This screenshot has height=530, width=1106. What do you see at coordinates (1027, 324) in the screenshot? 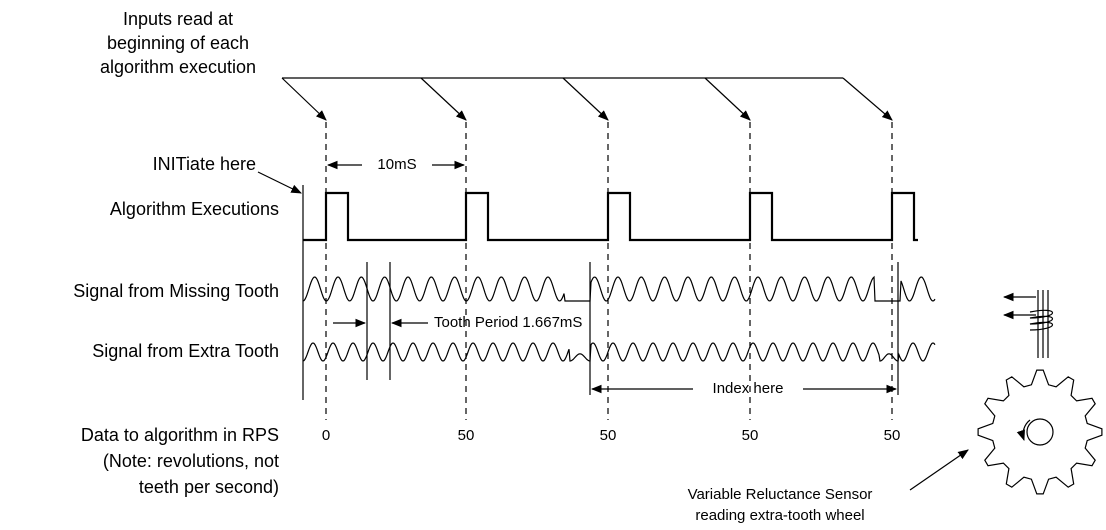
I see `sensor` at bounding box center [1027, 324].